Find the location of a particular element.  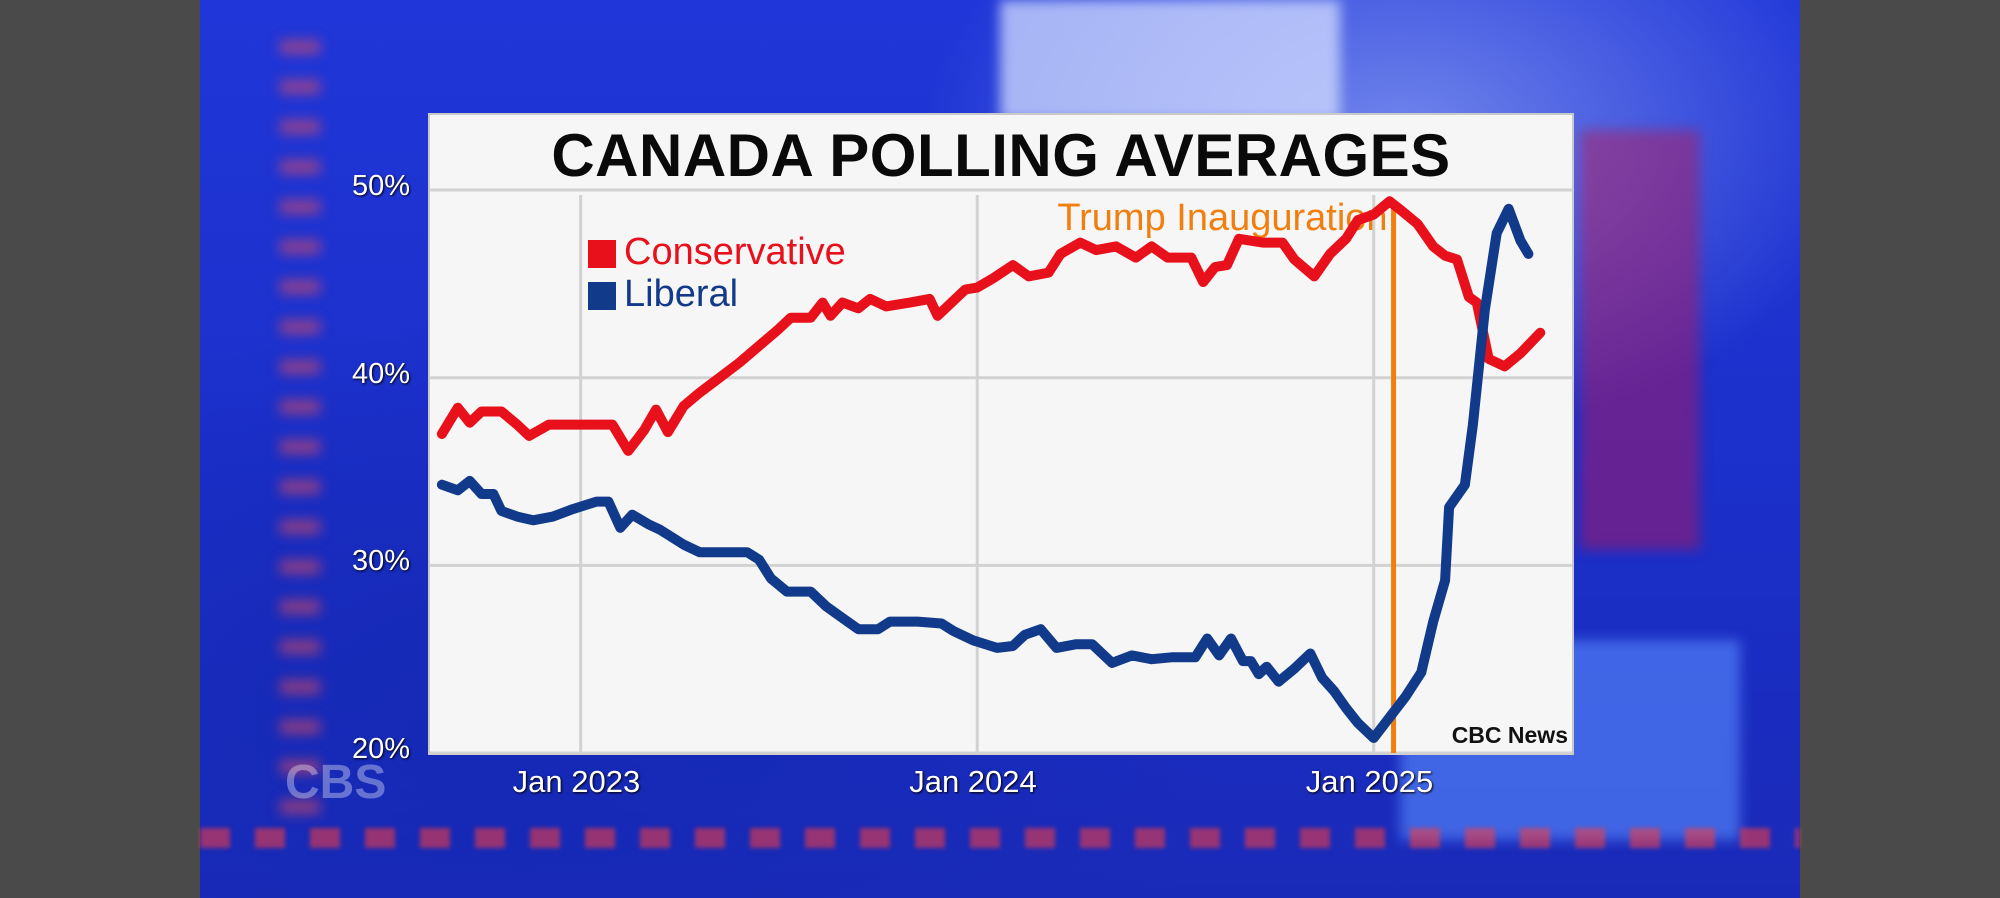

liberal-legend-label: Liberal is located at coordinates (681, 294).